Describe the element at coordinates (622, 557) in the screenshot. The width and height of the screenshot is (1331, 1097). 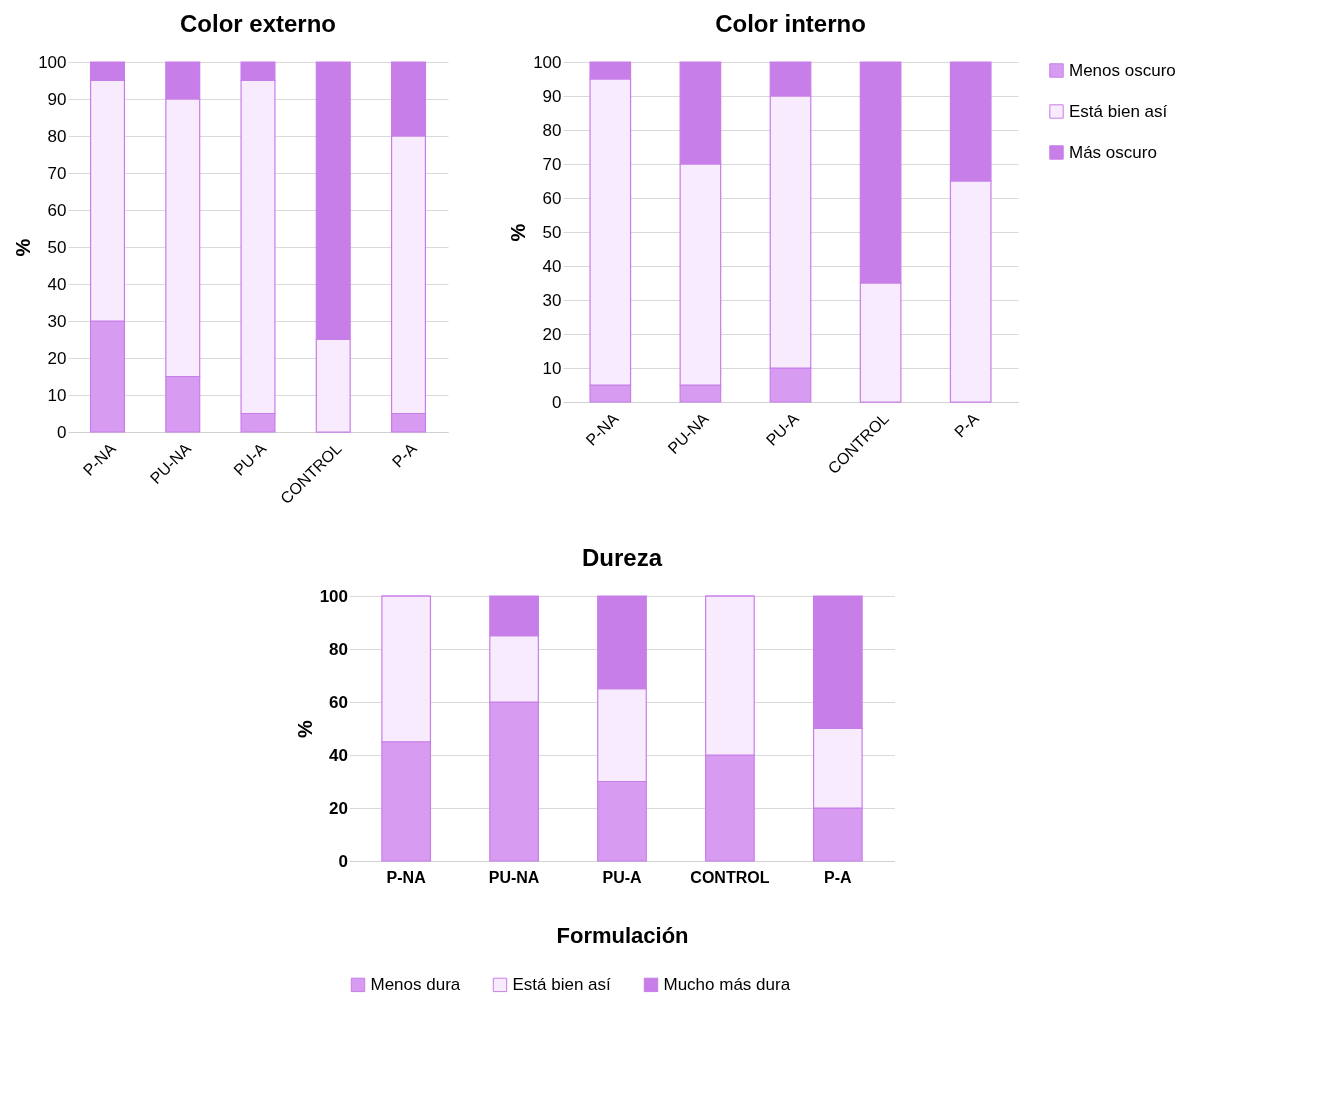
I see `chart-title: Dureza` at that location.